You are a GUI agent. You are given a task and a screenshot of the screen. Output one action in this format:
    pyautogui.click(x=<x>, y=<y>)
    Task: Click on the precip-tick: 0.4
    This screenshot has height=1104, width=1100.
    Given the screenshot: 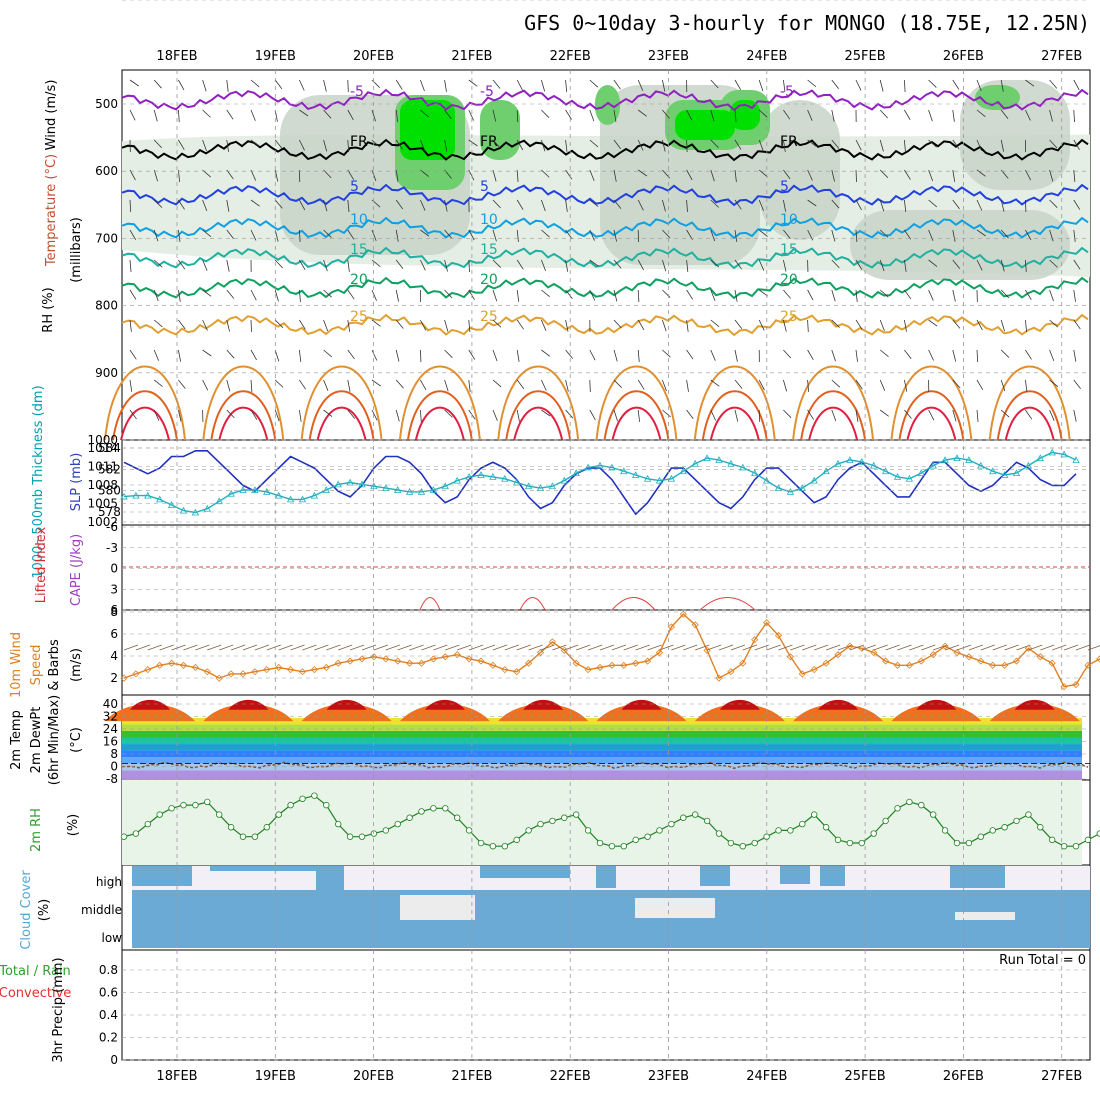 What is the action you would take?
    pyautogui.click(x=108, y=1015)
    